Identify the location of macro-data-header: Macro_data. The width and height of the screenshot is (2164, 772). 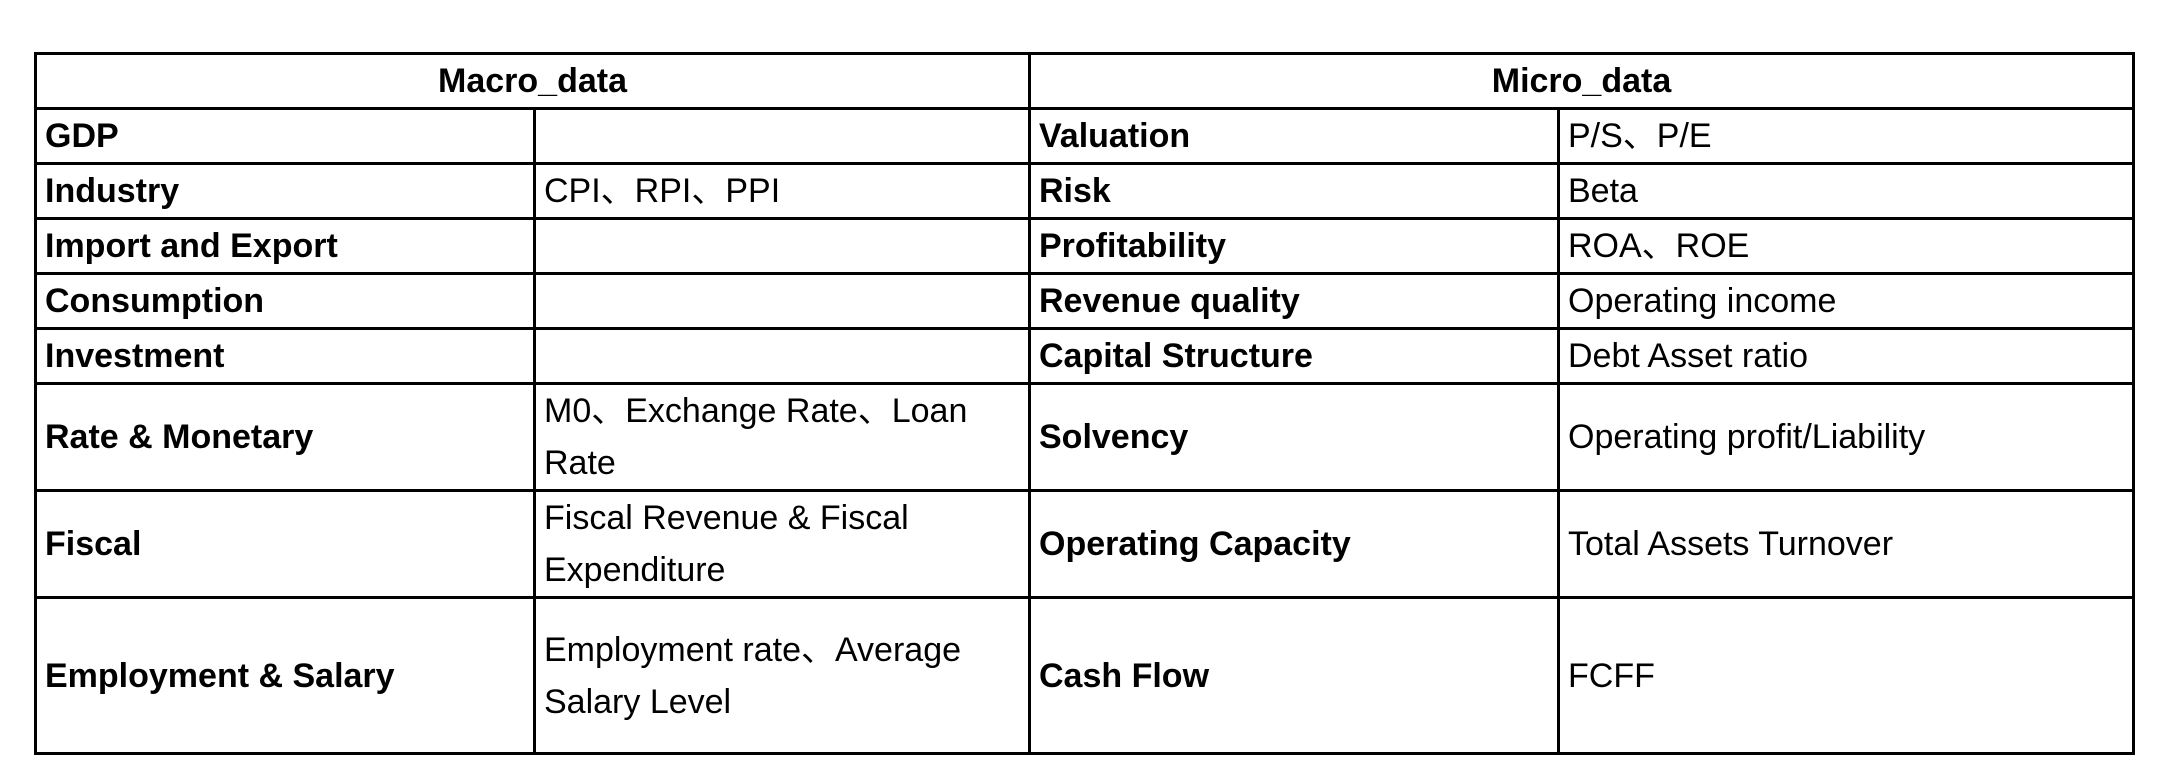
(532, 81).